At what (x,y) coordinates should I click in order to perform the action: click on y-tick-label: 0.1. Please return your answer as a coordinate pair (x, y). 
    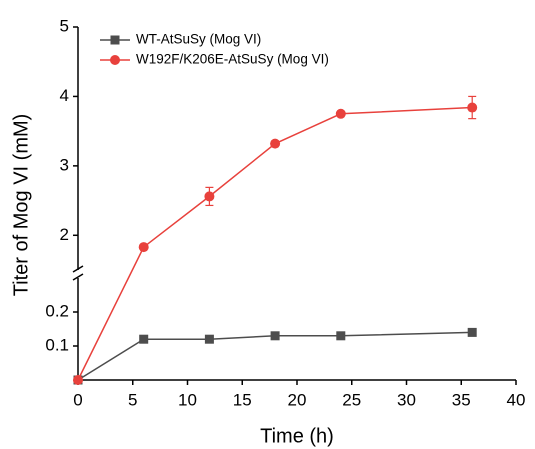
    Looking at the image, I should click on (57, 344).